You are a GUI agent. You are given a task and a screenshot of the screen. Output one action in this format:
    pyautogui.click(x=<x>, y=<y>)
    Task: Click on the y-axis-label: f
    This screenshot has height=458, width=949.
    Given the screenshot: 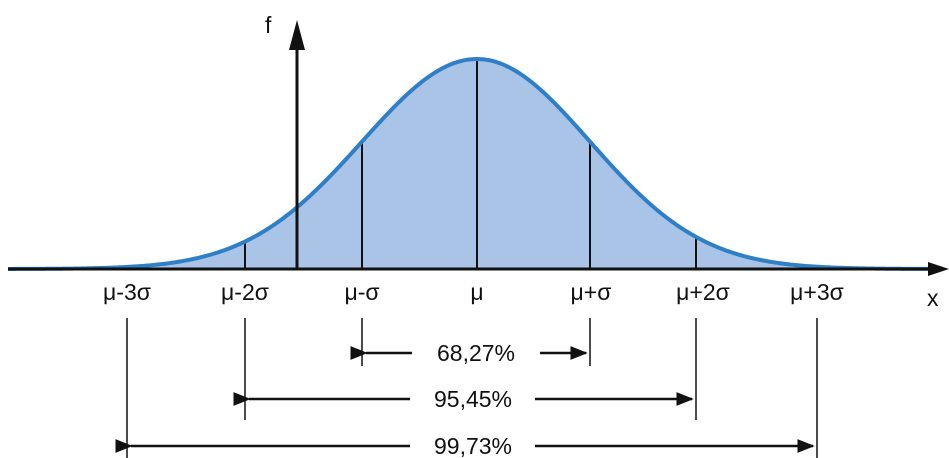 What is the action you would take?
    pyautogui.click(x=268, y=25)
    